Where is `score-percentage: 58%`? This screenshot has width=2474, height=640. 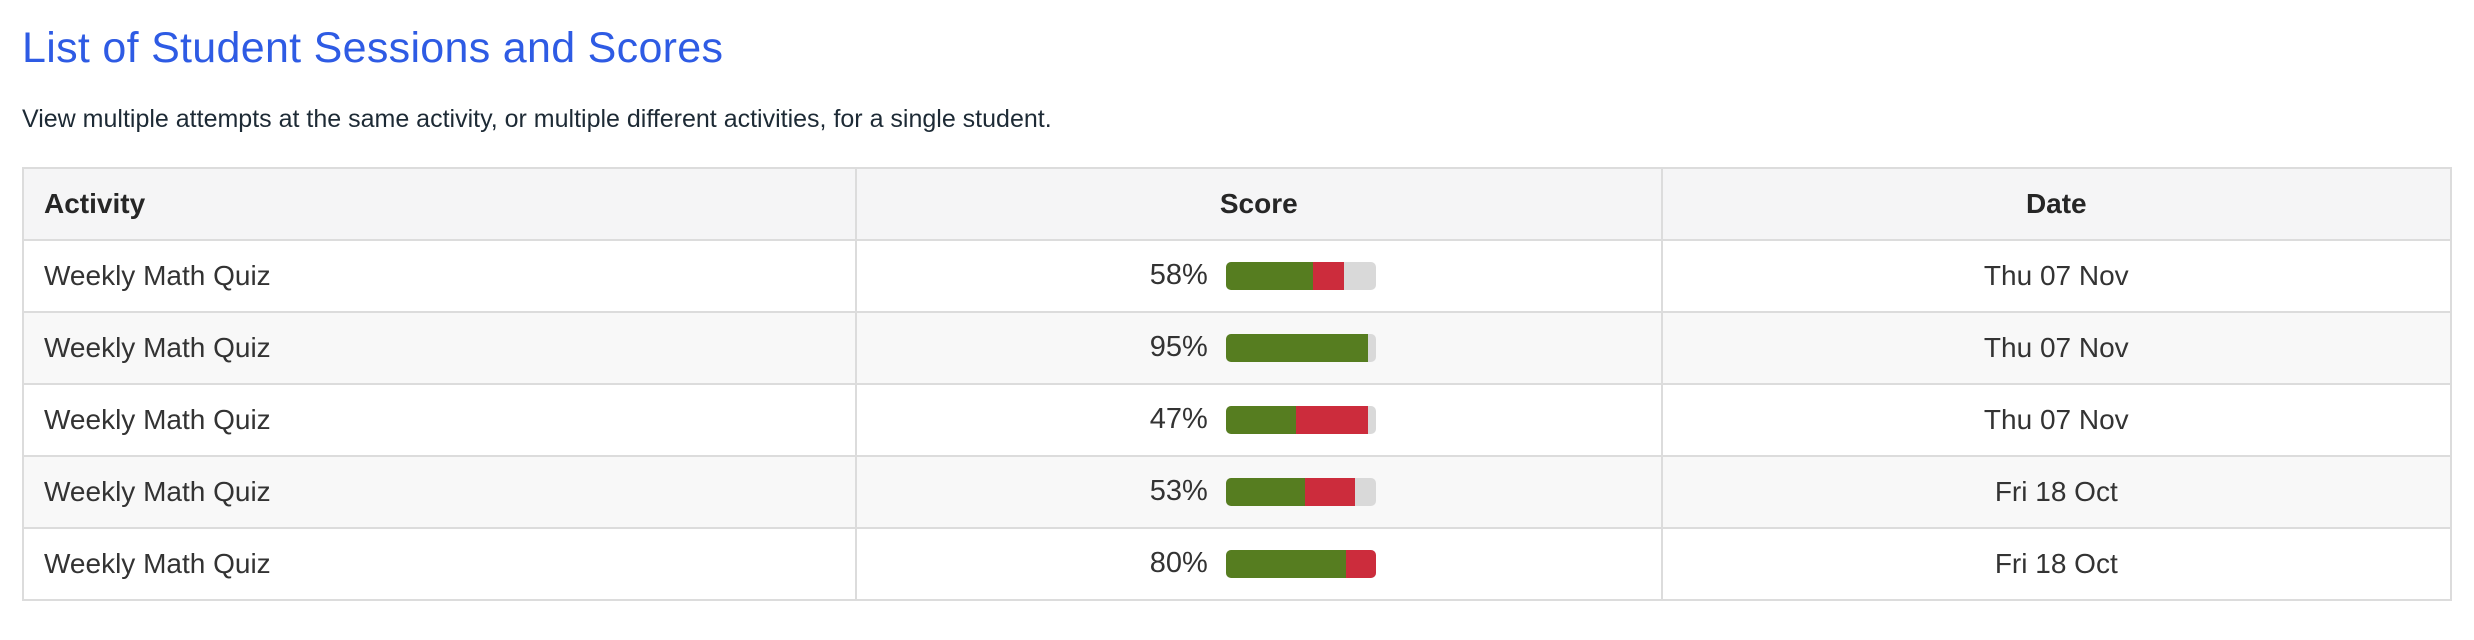 score-percentage: 58% is located at coordinates (1178, 275).